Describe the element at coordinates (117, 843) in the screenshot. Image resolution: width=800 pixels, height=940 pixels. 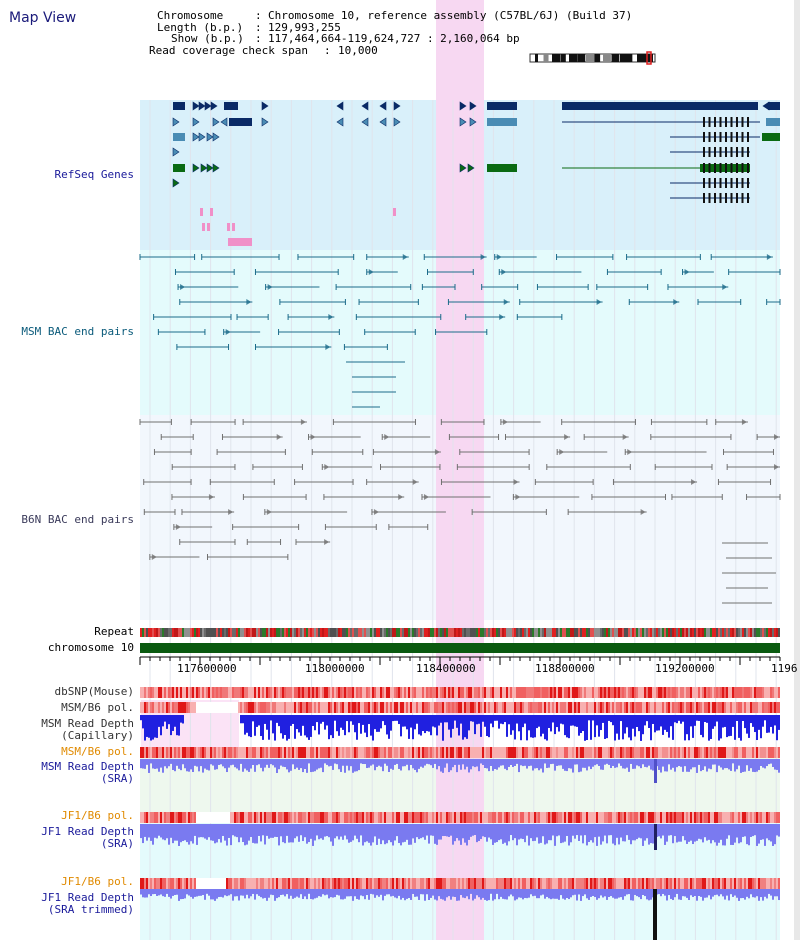
I see `jf1-depth-line2: (SRA)` at that location.